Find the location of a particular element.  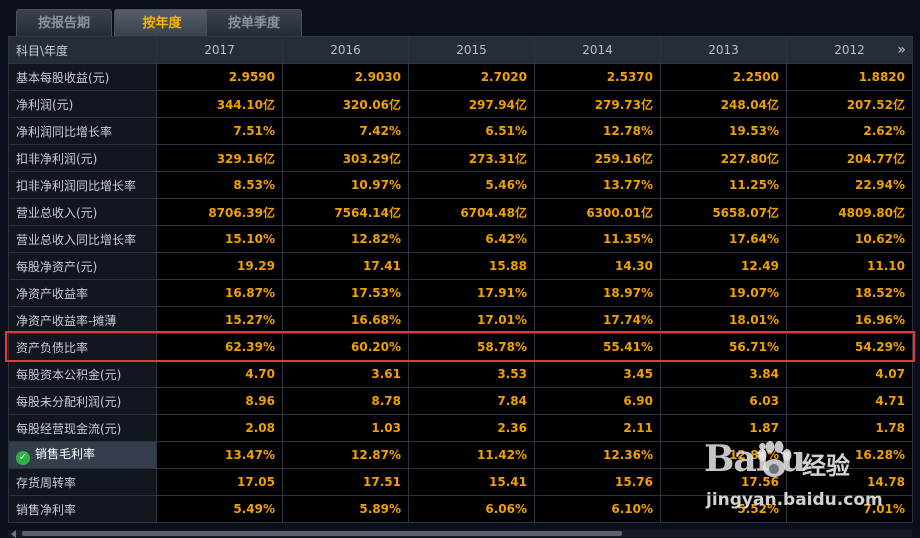

expand-columns-icon: » is located at coordinates (901, 50).